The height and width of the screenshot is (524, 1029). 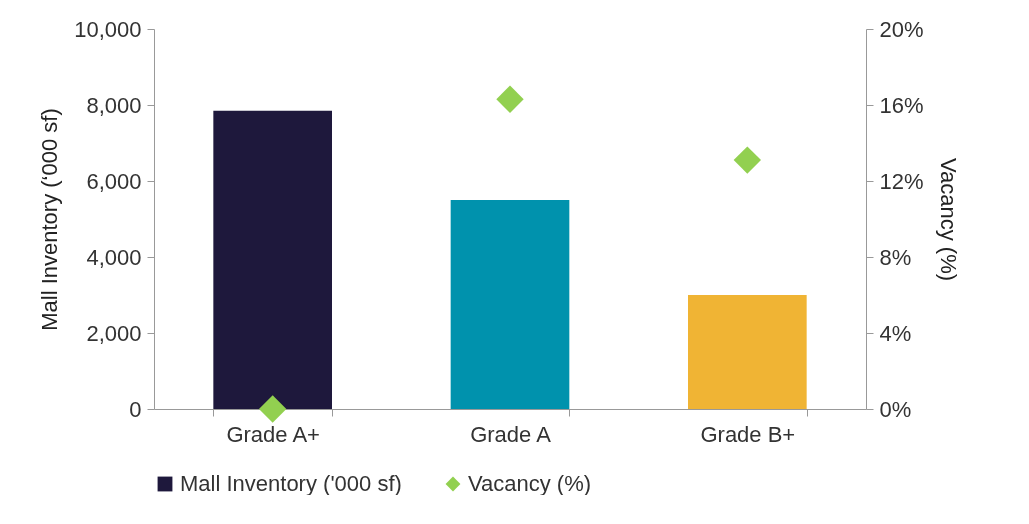 What do you see at coordinates (273, 434) in the screenshot?
I see `x-tick-label: Grade A+` at bounding box center [273, 434].